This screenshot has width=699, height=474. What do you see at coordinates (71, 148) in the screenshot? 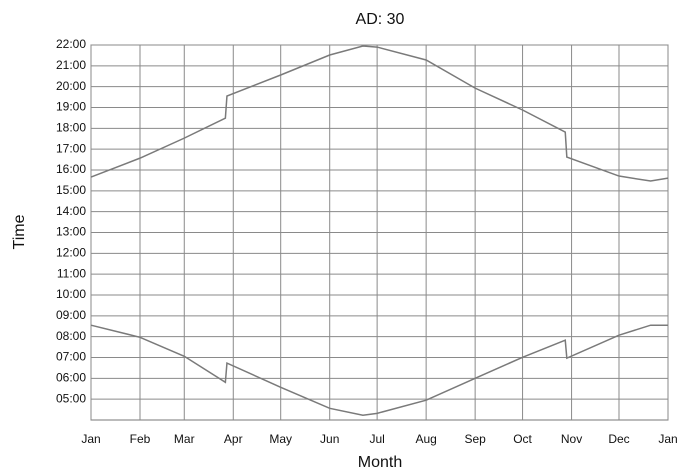
I see `y-tick-label: 17:00` at bounding box center [71, 148].